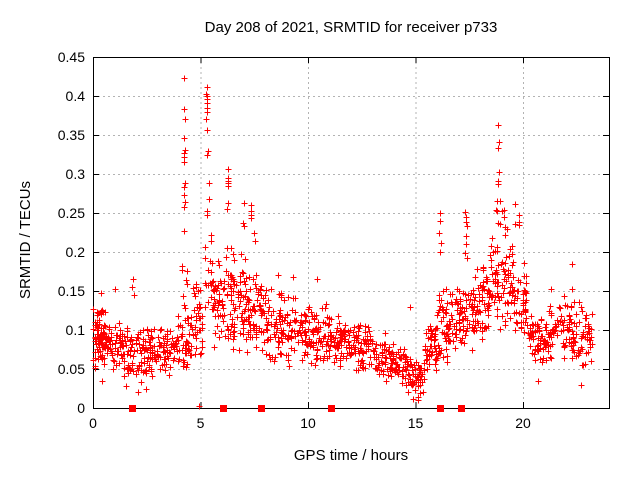 This screenshot has height=480, width=640. I want to click on x-axis-label: GPS time / hours, so click(351, 455).